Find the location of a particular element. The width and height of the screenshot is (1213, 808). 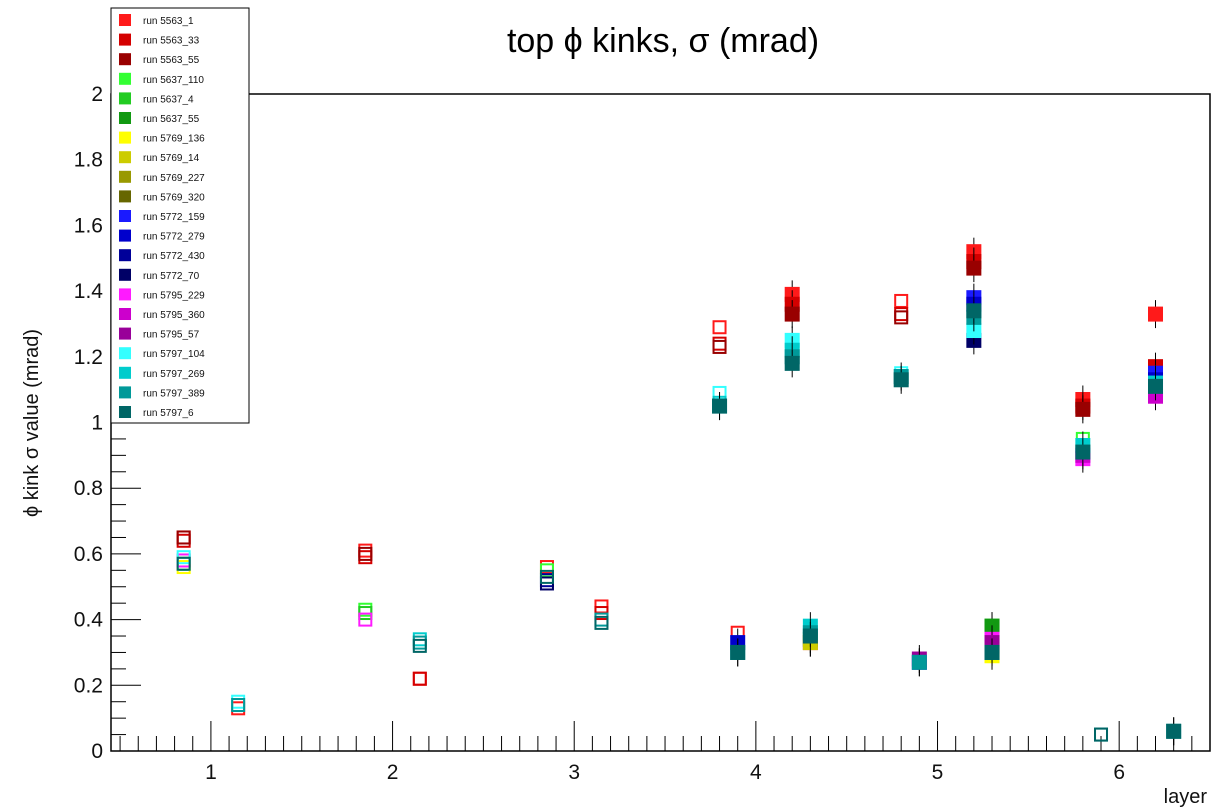

x-tick-label: 6 is located at coordinates (1119, 772).